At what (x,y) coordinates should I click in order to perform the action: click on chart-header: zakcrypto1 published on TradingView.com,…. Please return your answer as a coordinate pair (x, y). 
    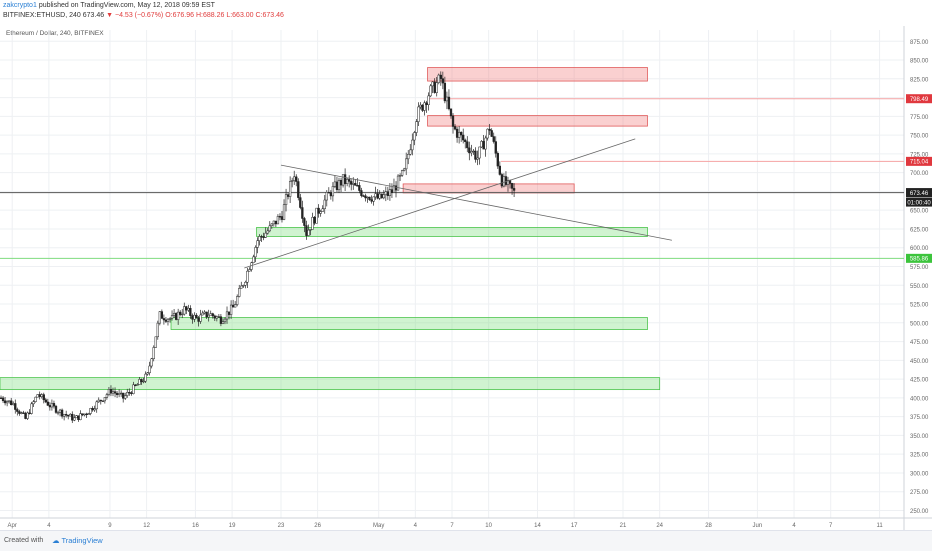
    Looking at the image, I should click on (466, 13).